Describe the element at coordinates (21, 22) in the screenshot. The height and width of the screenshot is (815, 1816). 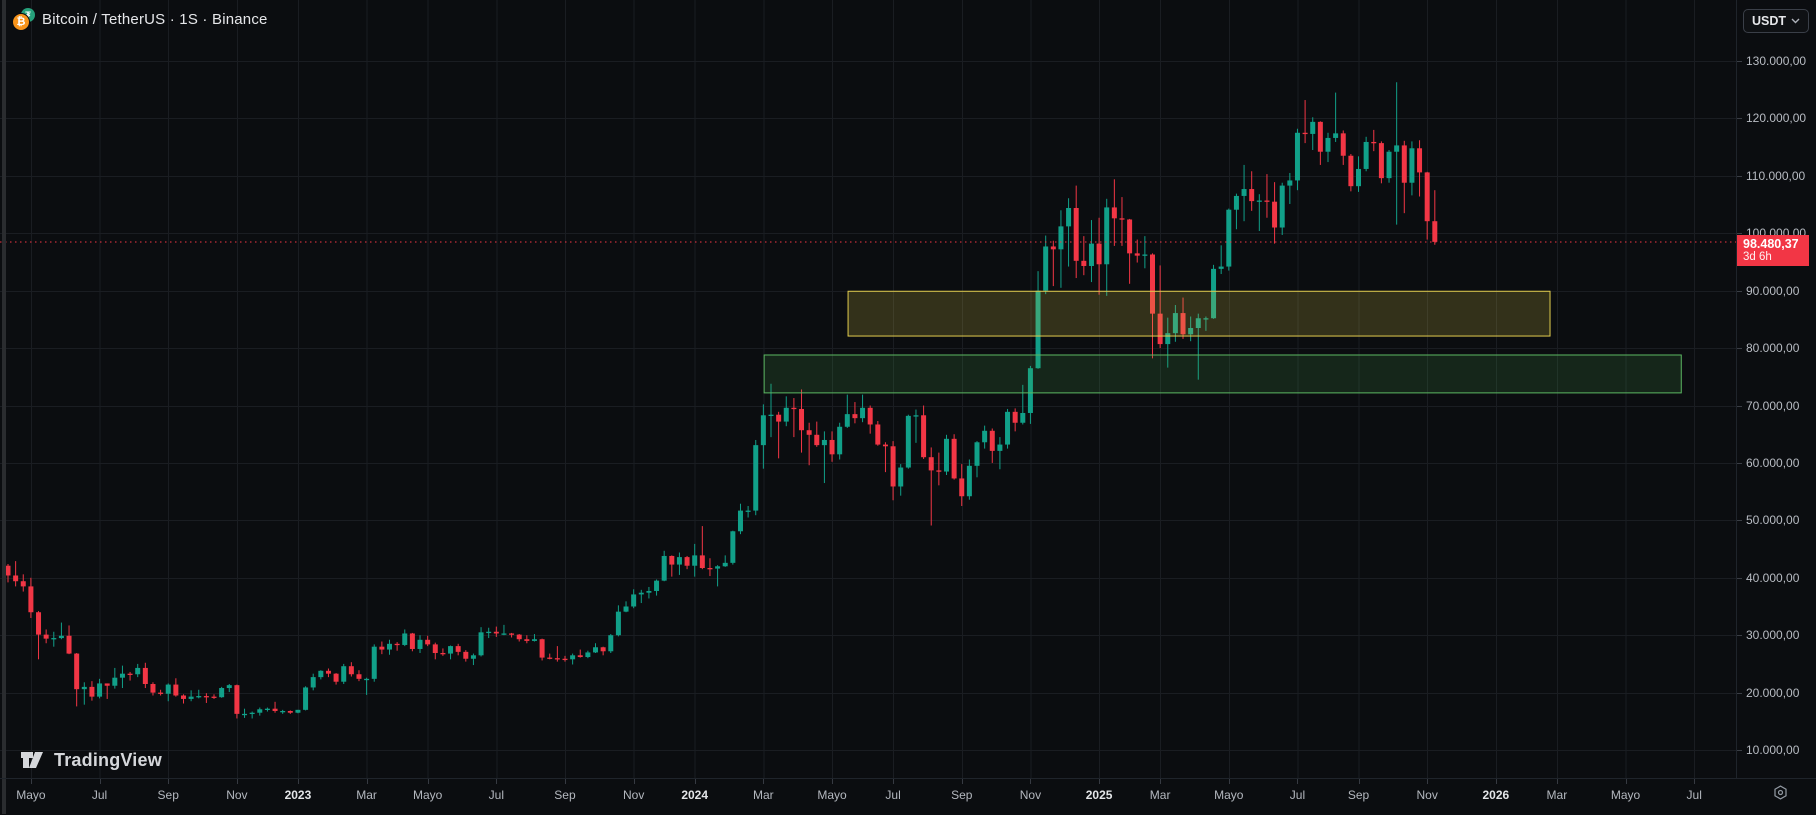
I see `bitcoin-icon: ₿` at that location.